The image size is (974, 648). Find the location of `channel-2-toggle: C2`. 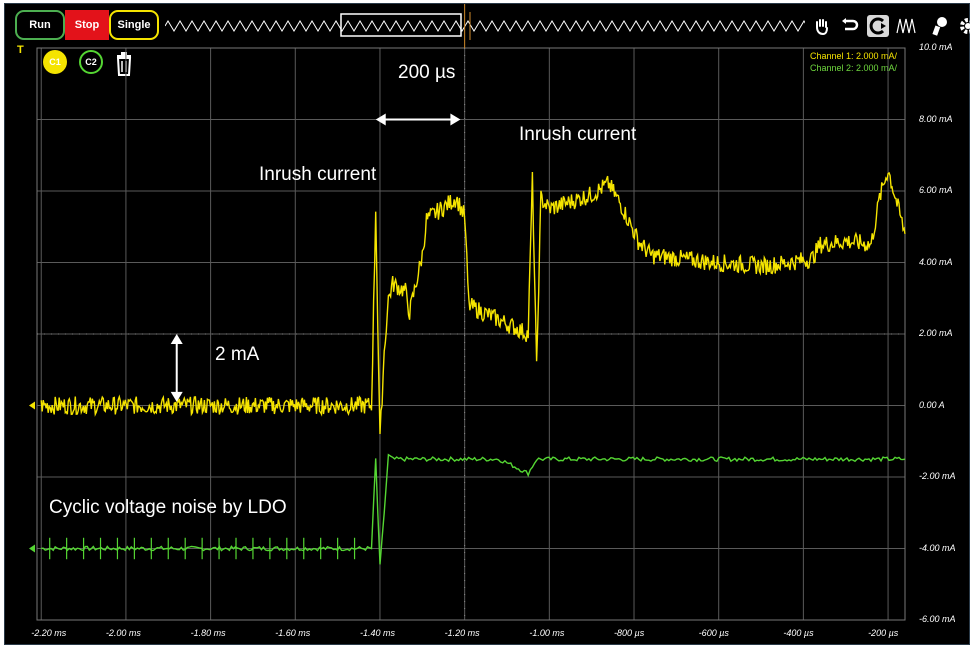

channel-2-toggle: C2 is located at coordinates (91, 62).